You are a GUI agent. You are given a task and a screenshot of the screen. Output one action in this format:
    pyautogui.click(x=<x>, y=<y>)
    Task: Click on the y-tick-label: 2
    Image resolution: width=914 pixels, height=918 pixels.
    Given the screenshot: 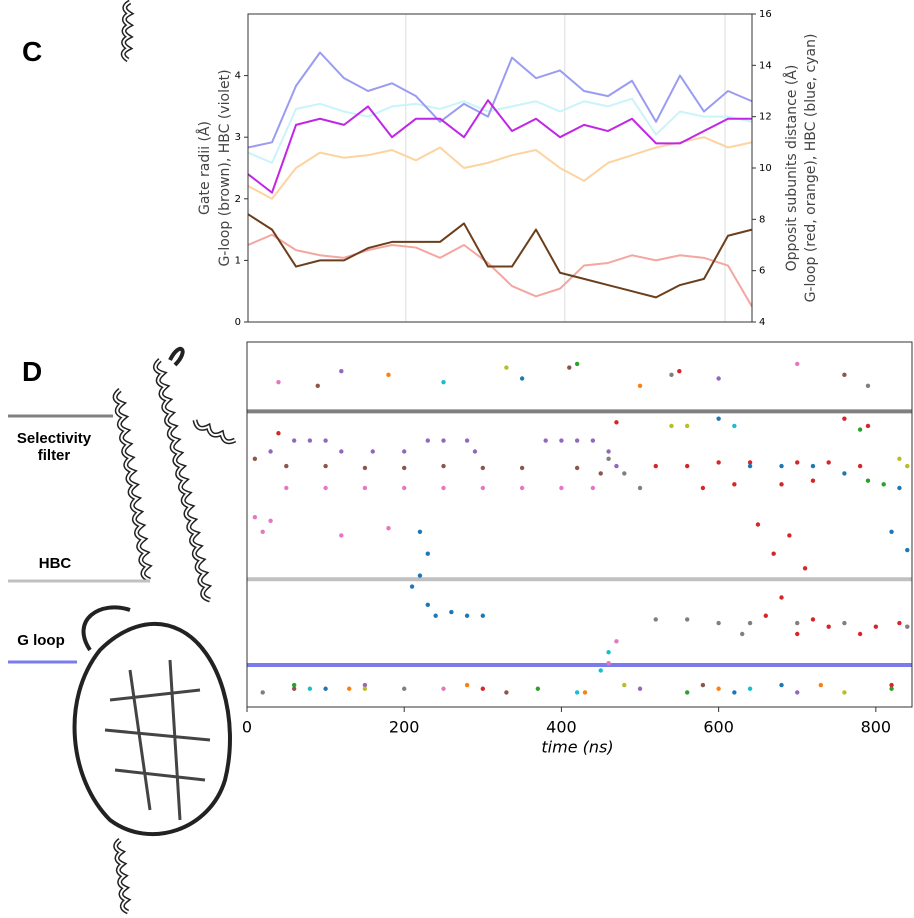 What is the action you would take?
    pyautogui.click(x=238, y=199)
    